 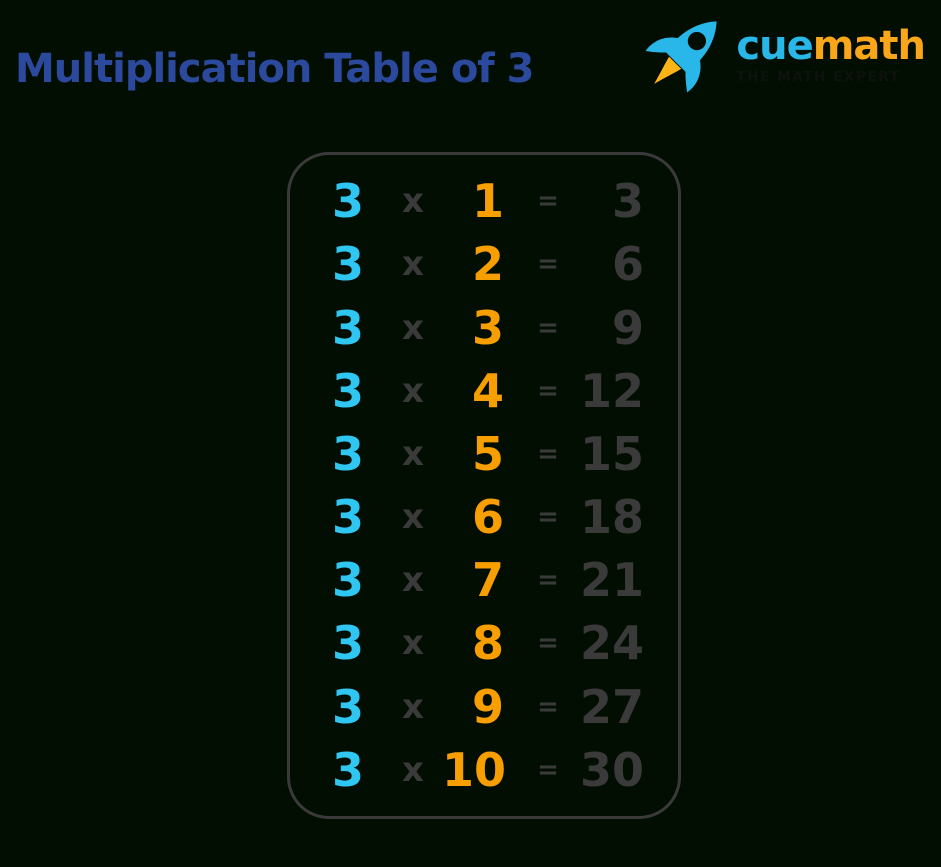 What do you see at coordinates (627, 264) in the screenshot?
I see `product: 6` at bounding box center [627, 264].